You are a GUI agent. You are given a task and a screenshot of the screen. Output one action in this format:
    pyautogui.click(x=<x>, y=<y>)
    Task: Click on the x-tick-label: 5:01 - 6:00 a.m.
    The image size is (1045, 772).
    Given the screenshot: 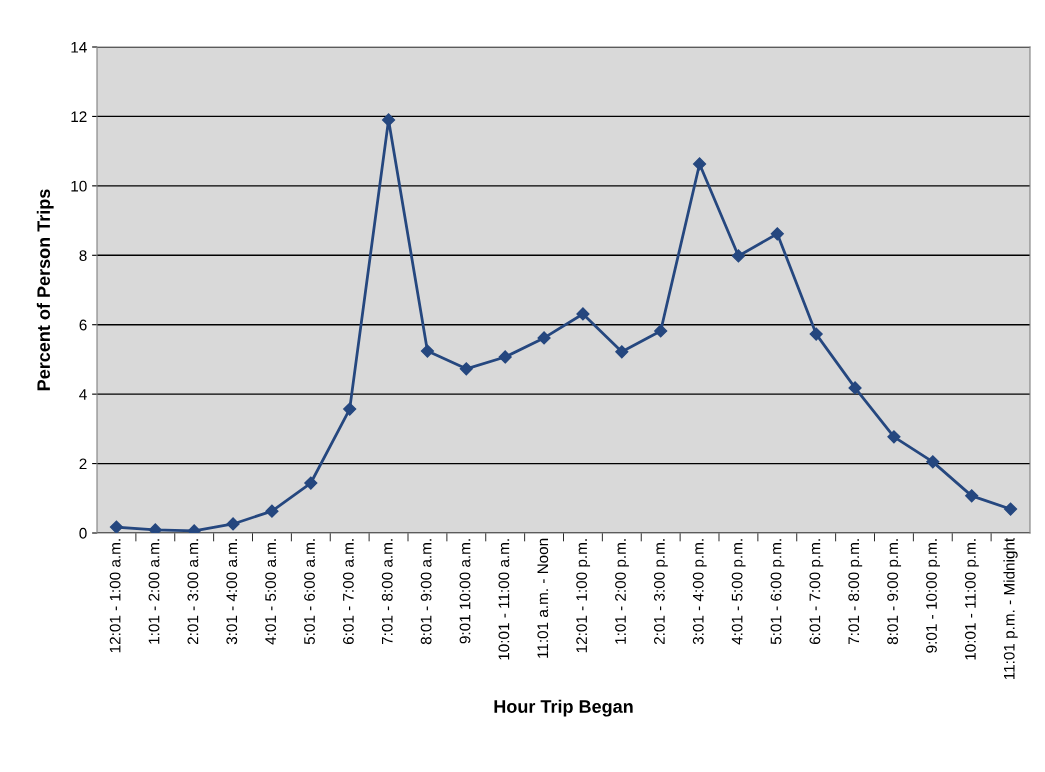 What is the action you would take?
    pyautogui.click(x=309, y=592)
    